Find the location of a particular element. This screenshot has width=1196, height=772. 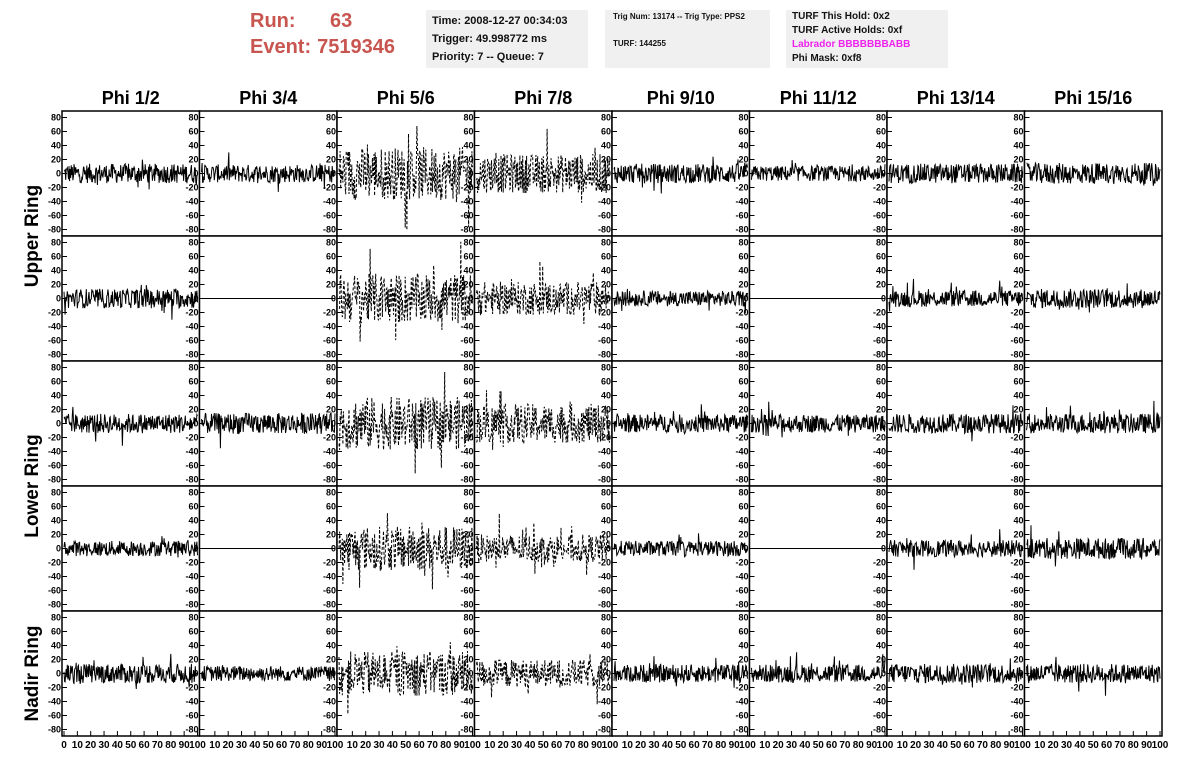

row-group-label: Nadir Ring is located at coordinates (32, 673).